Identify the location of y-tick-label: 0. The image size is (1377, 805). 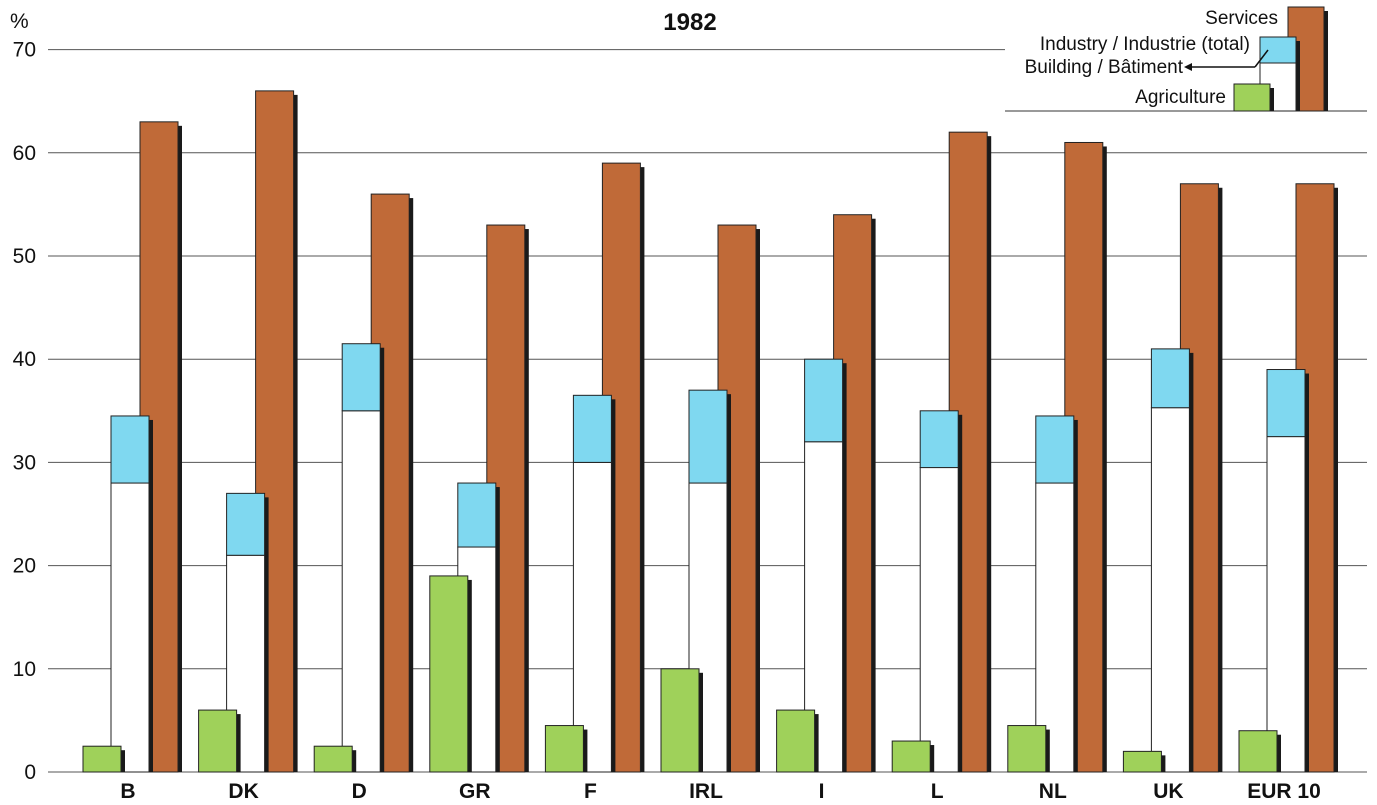
(30, 772).